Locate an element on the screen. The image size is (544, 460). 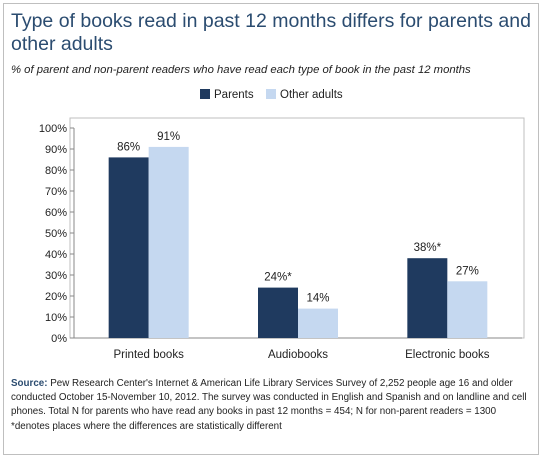
data-label: 14% is located at coordinates (317, 299).